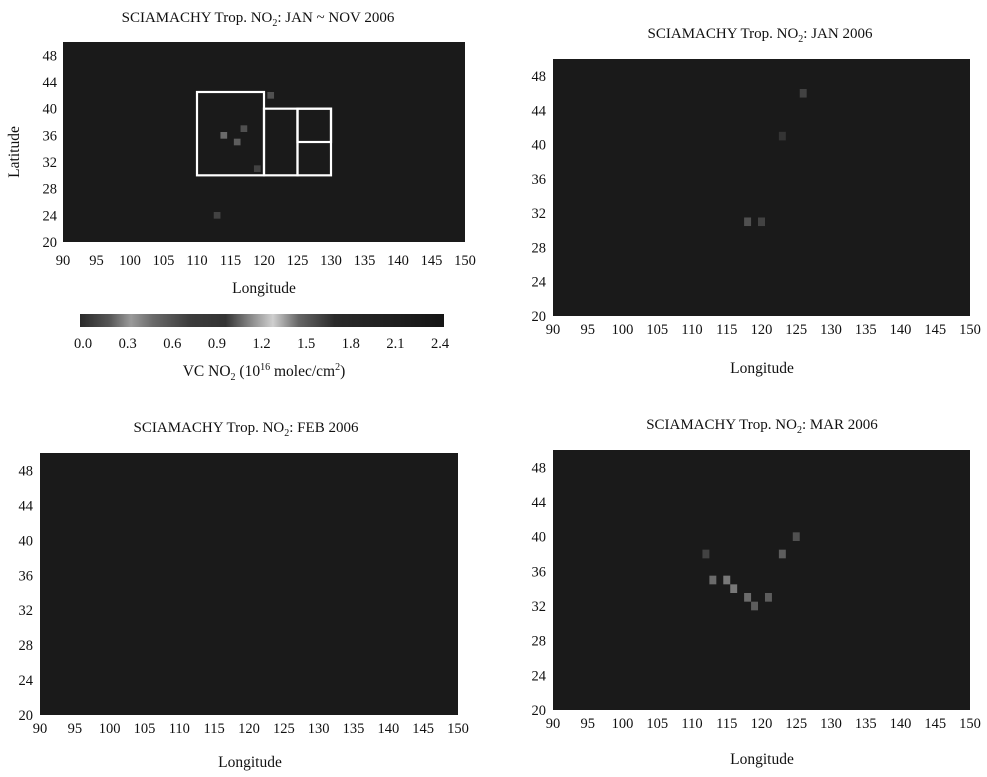 The image size is (987, 777). What do you see at coordinates (83, 344) in the screenshot?
I see `colorbar-tick-label: 0.0` at bounding box center [83, 344].